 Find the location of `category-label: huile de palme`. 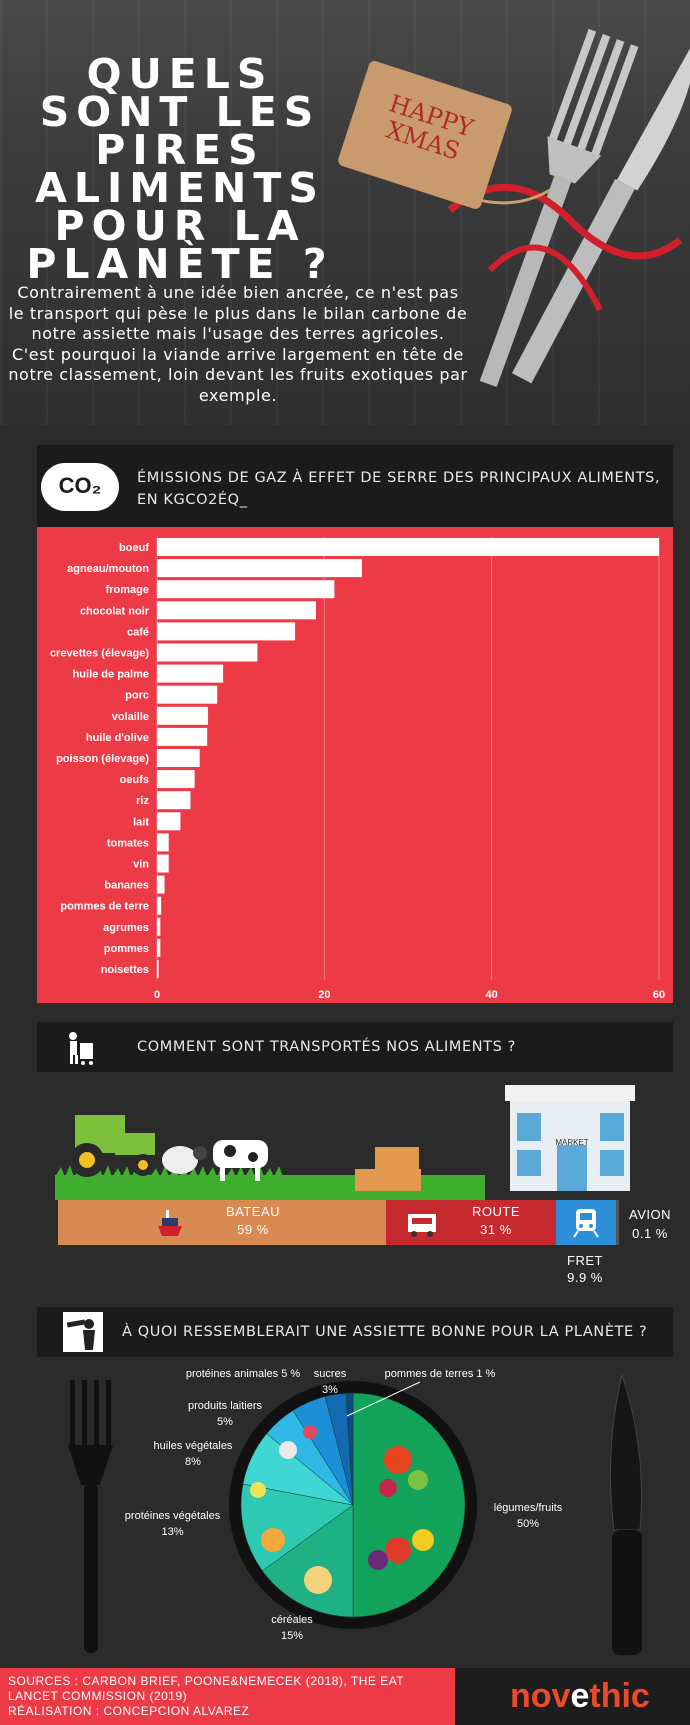

category-label: huile de palme is located at coordinates (111, 675).